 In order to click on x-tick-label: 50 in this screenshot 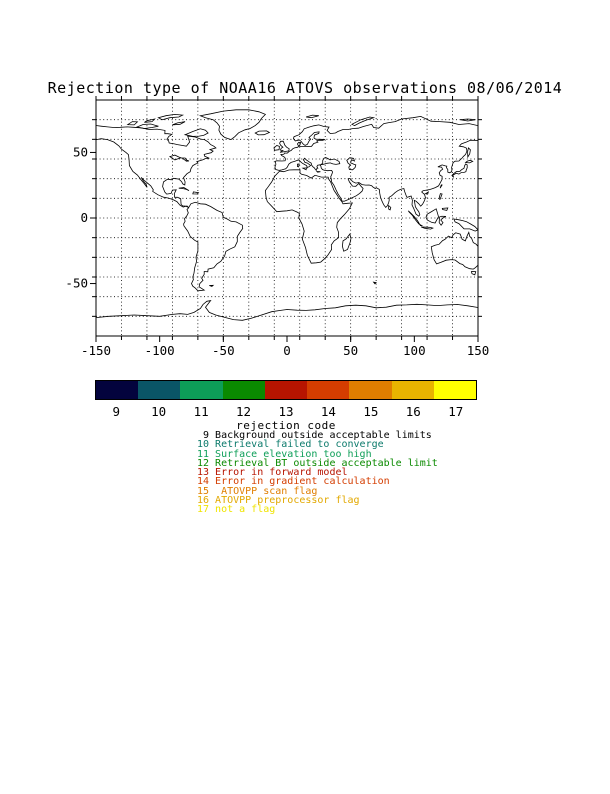, I will do `click(350, 350)`.